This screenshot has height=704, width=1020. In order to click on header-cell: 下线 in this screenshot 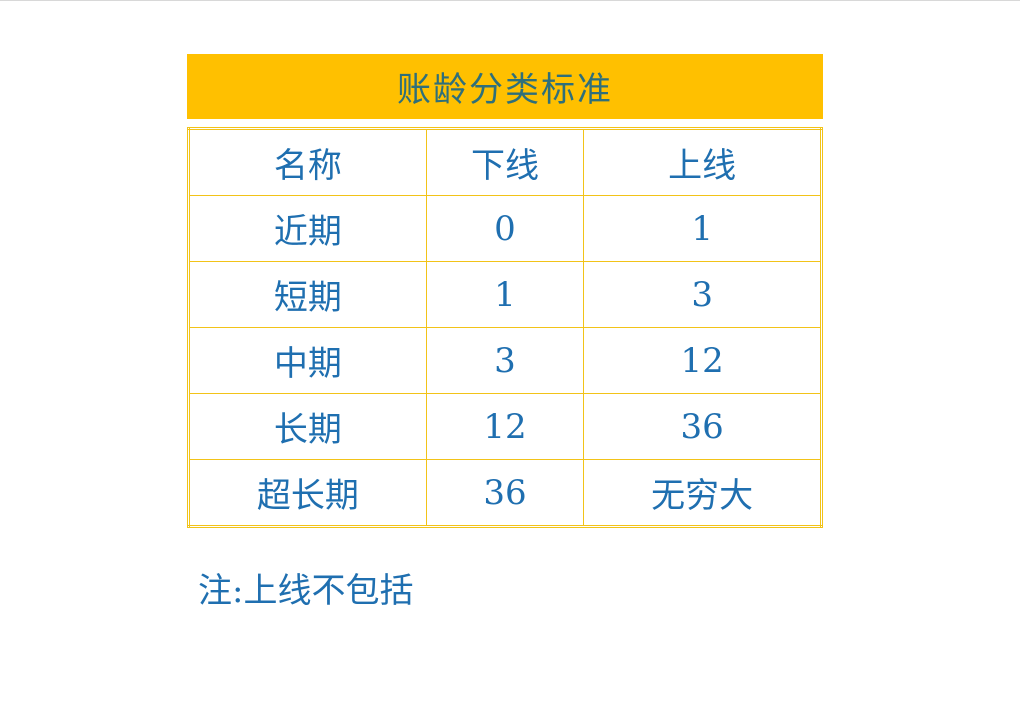, I will do `click(505, 162)`.